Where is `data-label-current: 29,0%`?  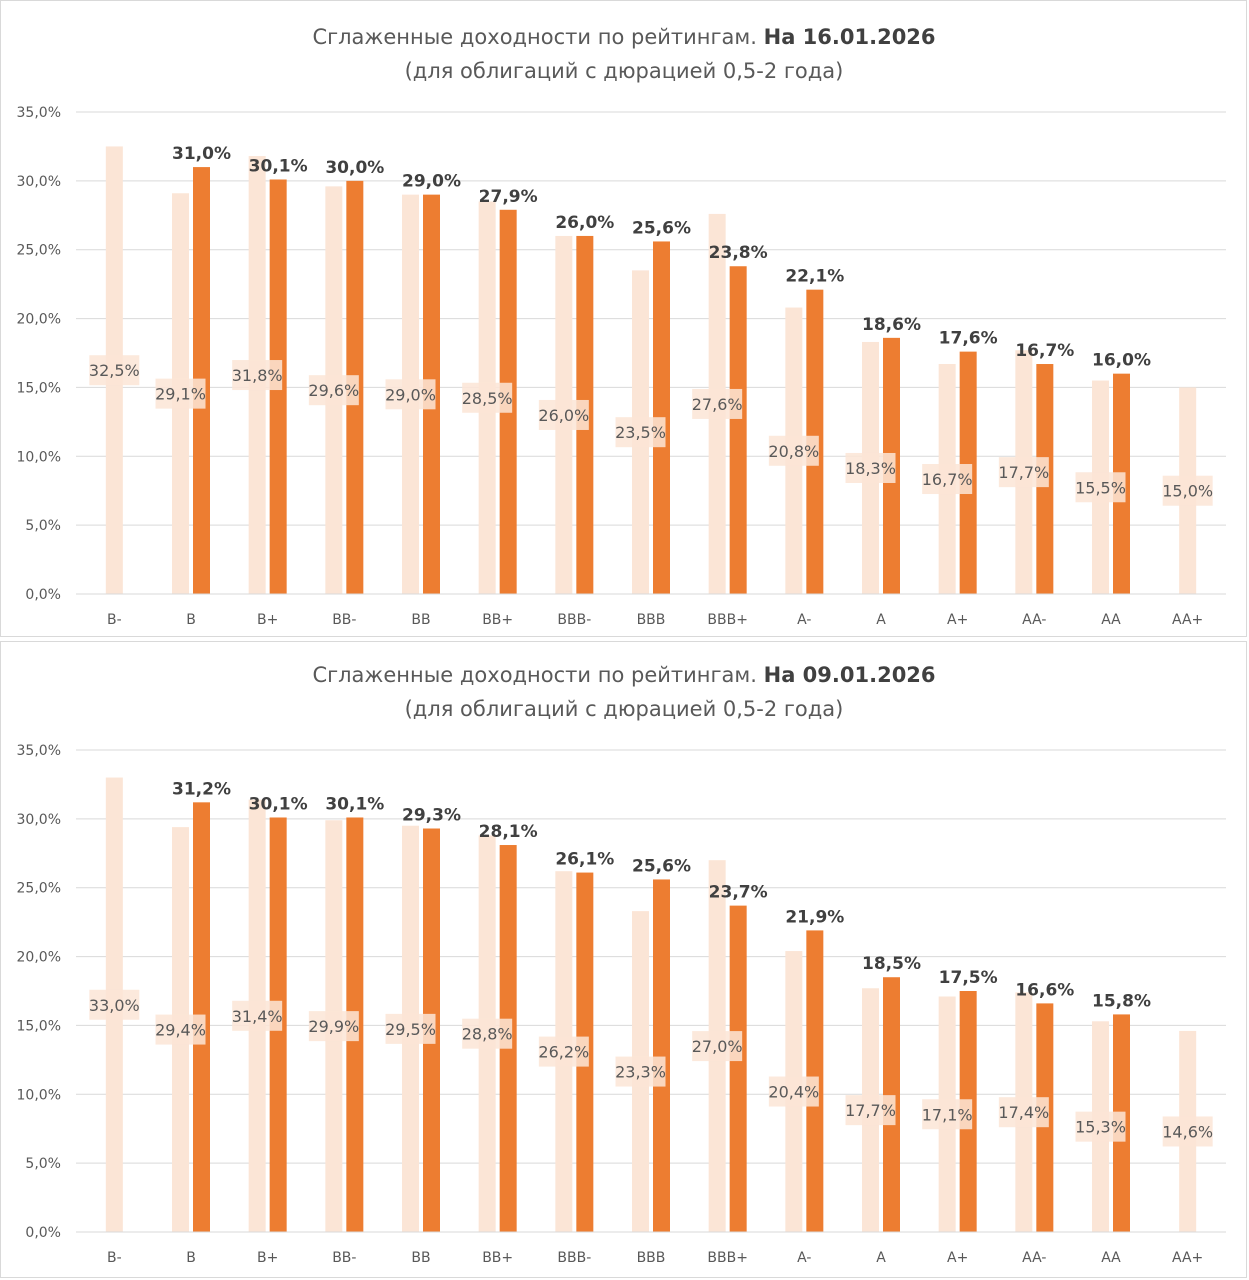
data-label-current: 29,0% is located at coordinates (431, 182).